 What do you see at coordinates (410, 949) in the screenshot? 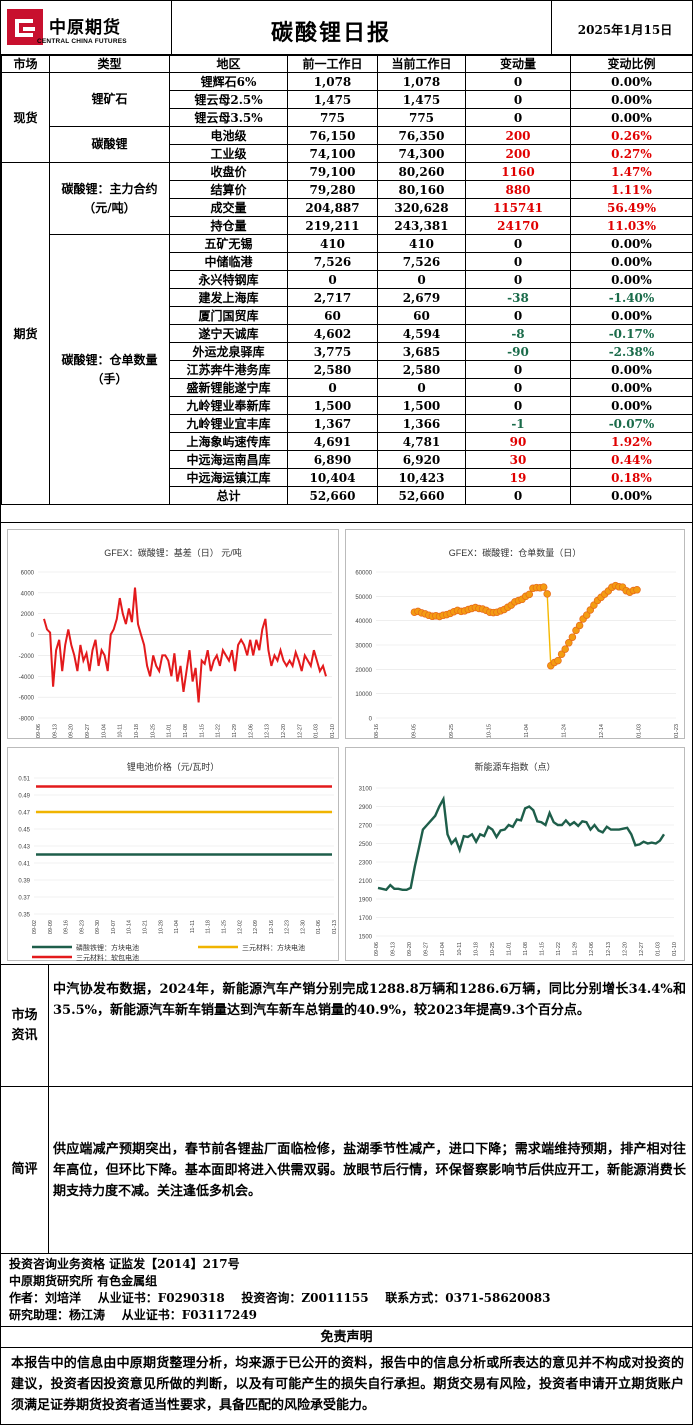
I see `x-tick-label: 09-20` at bounding box center [410, 949].